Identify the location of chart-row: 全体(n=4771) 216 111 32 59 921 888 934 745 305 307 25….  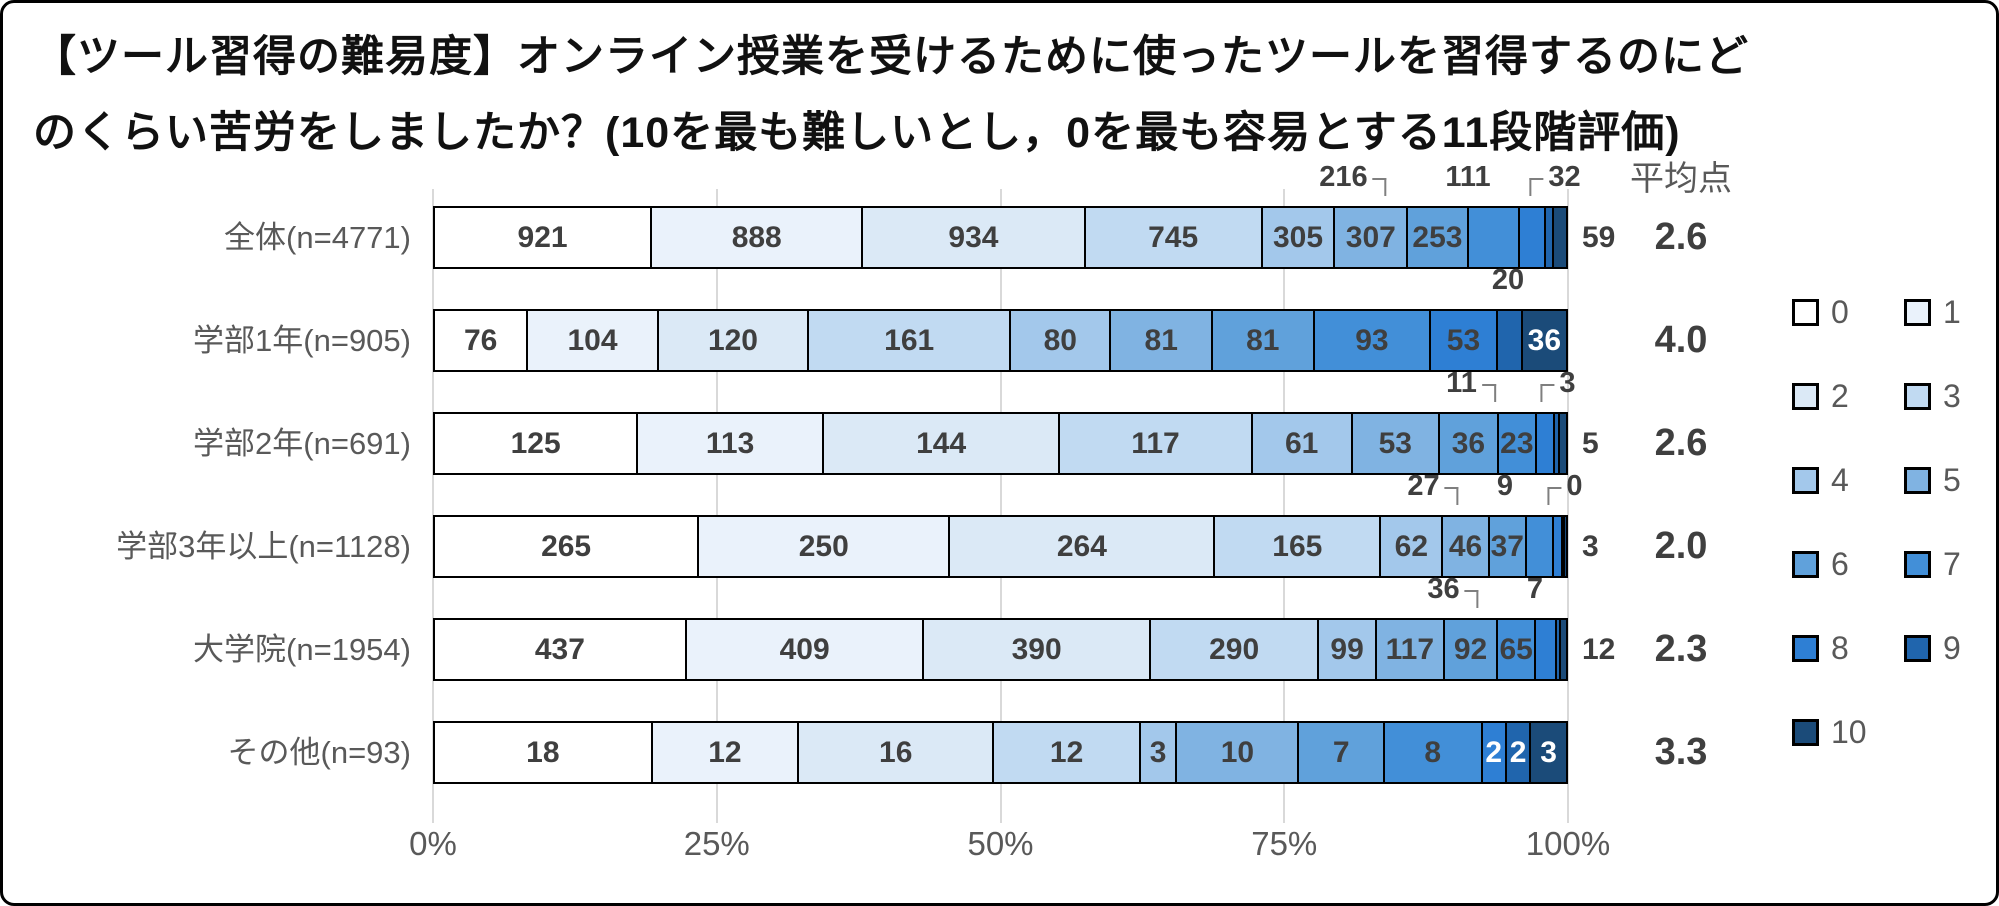
(999, 215).